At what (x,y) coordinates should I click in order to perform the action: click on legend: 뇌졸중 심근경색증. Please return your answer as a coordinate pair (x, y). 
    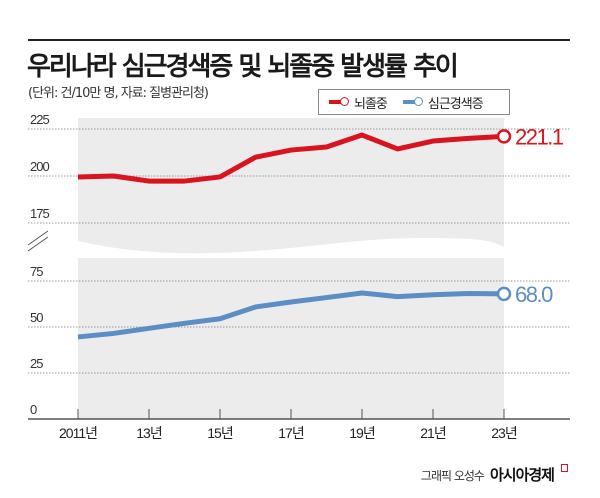
    Looking at the image, I should click on (414, 102).